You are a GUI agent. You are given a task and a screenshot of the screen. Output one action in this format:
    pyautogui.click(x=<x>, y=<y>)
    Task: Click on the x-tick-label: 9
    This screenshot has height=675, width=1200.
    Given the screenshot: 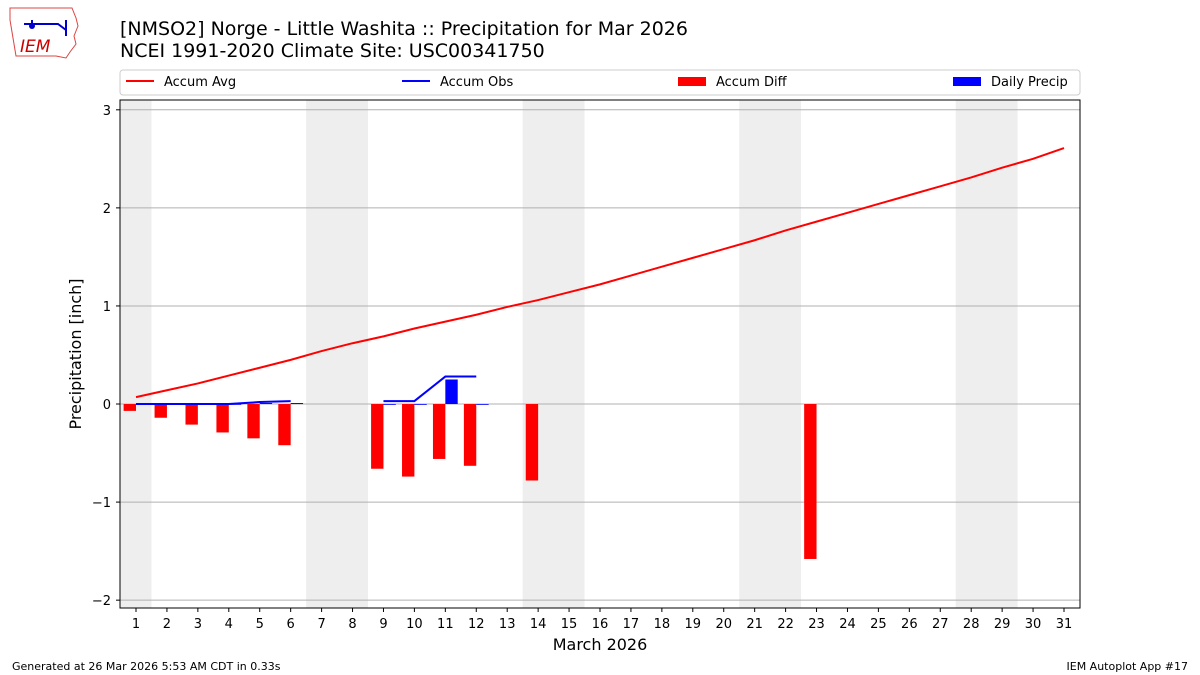 What is the action you would take?
    pyautogui.click(x=383, y=624)
    